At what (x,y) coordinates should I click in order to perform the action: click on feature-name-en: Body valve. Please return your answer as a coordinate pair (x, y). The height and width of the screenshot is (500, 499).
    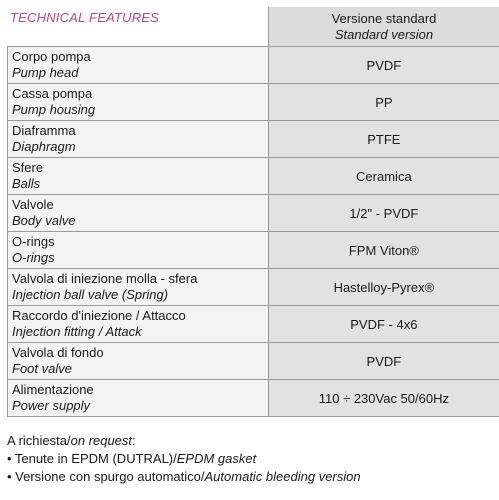
    Looking at the image, I should click on (44, 220).